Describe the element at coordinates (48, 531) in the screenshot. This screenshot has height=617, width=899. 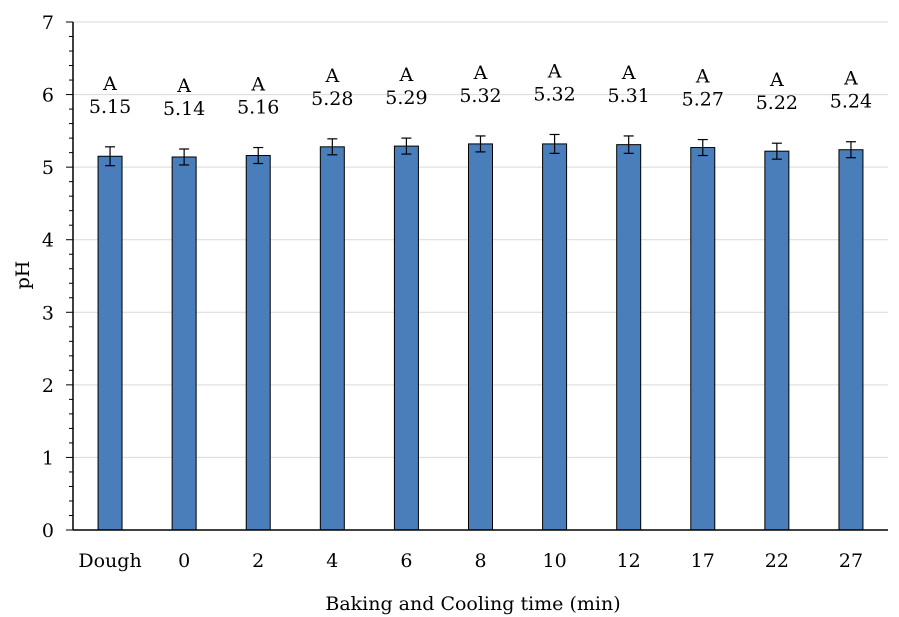
I see `y-tick-label: 0` at that location.